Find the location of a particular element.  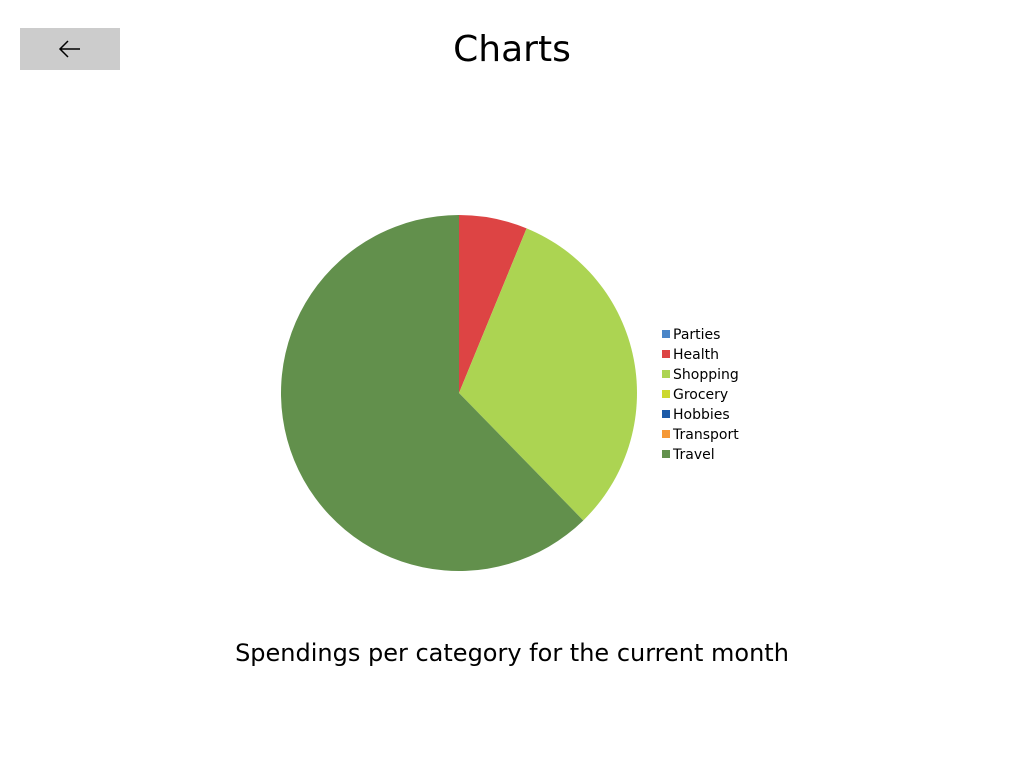

legend-label-hobbies: Hobbies is located at coordinates (701, 415).